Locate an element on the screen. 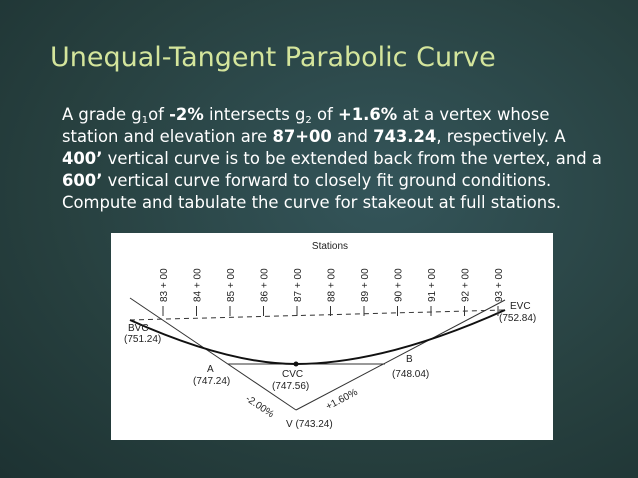 This screenshot has height=478, width=638. station-label: 91 + 00 is located at coordinates (432, 285).